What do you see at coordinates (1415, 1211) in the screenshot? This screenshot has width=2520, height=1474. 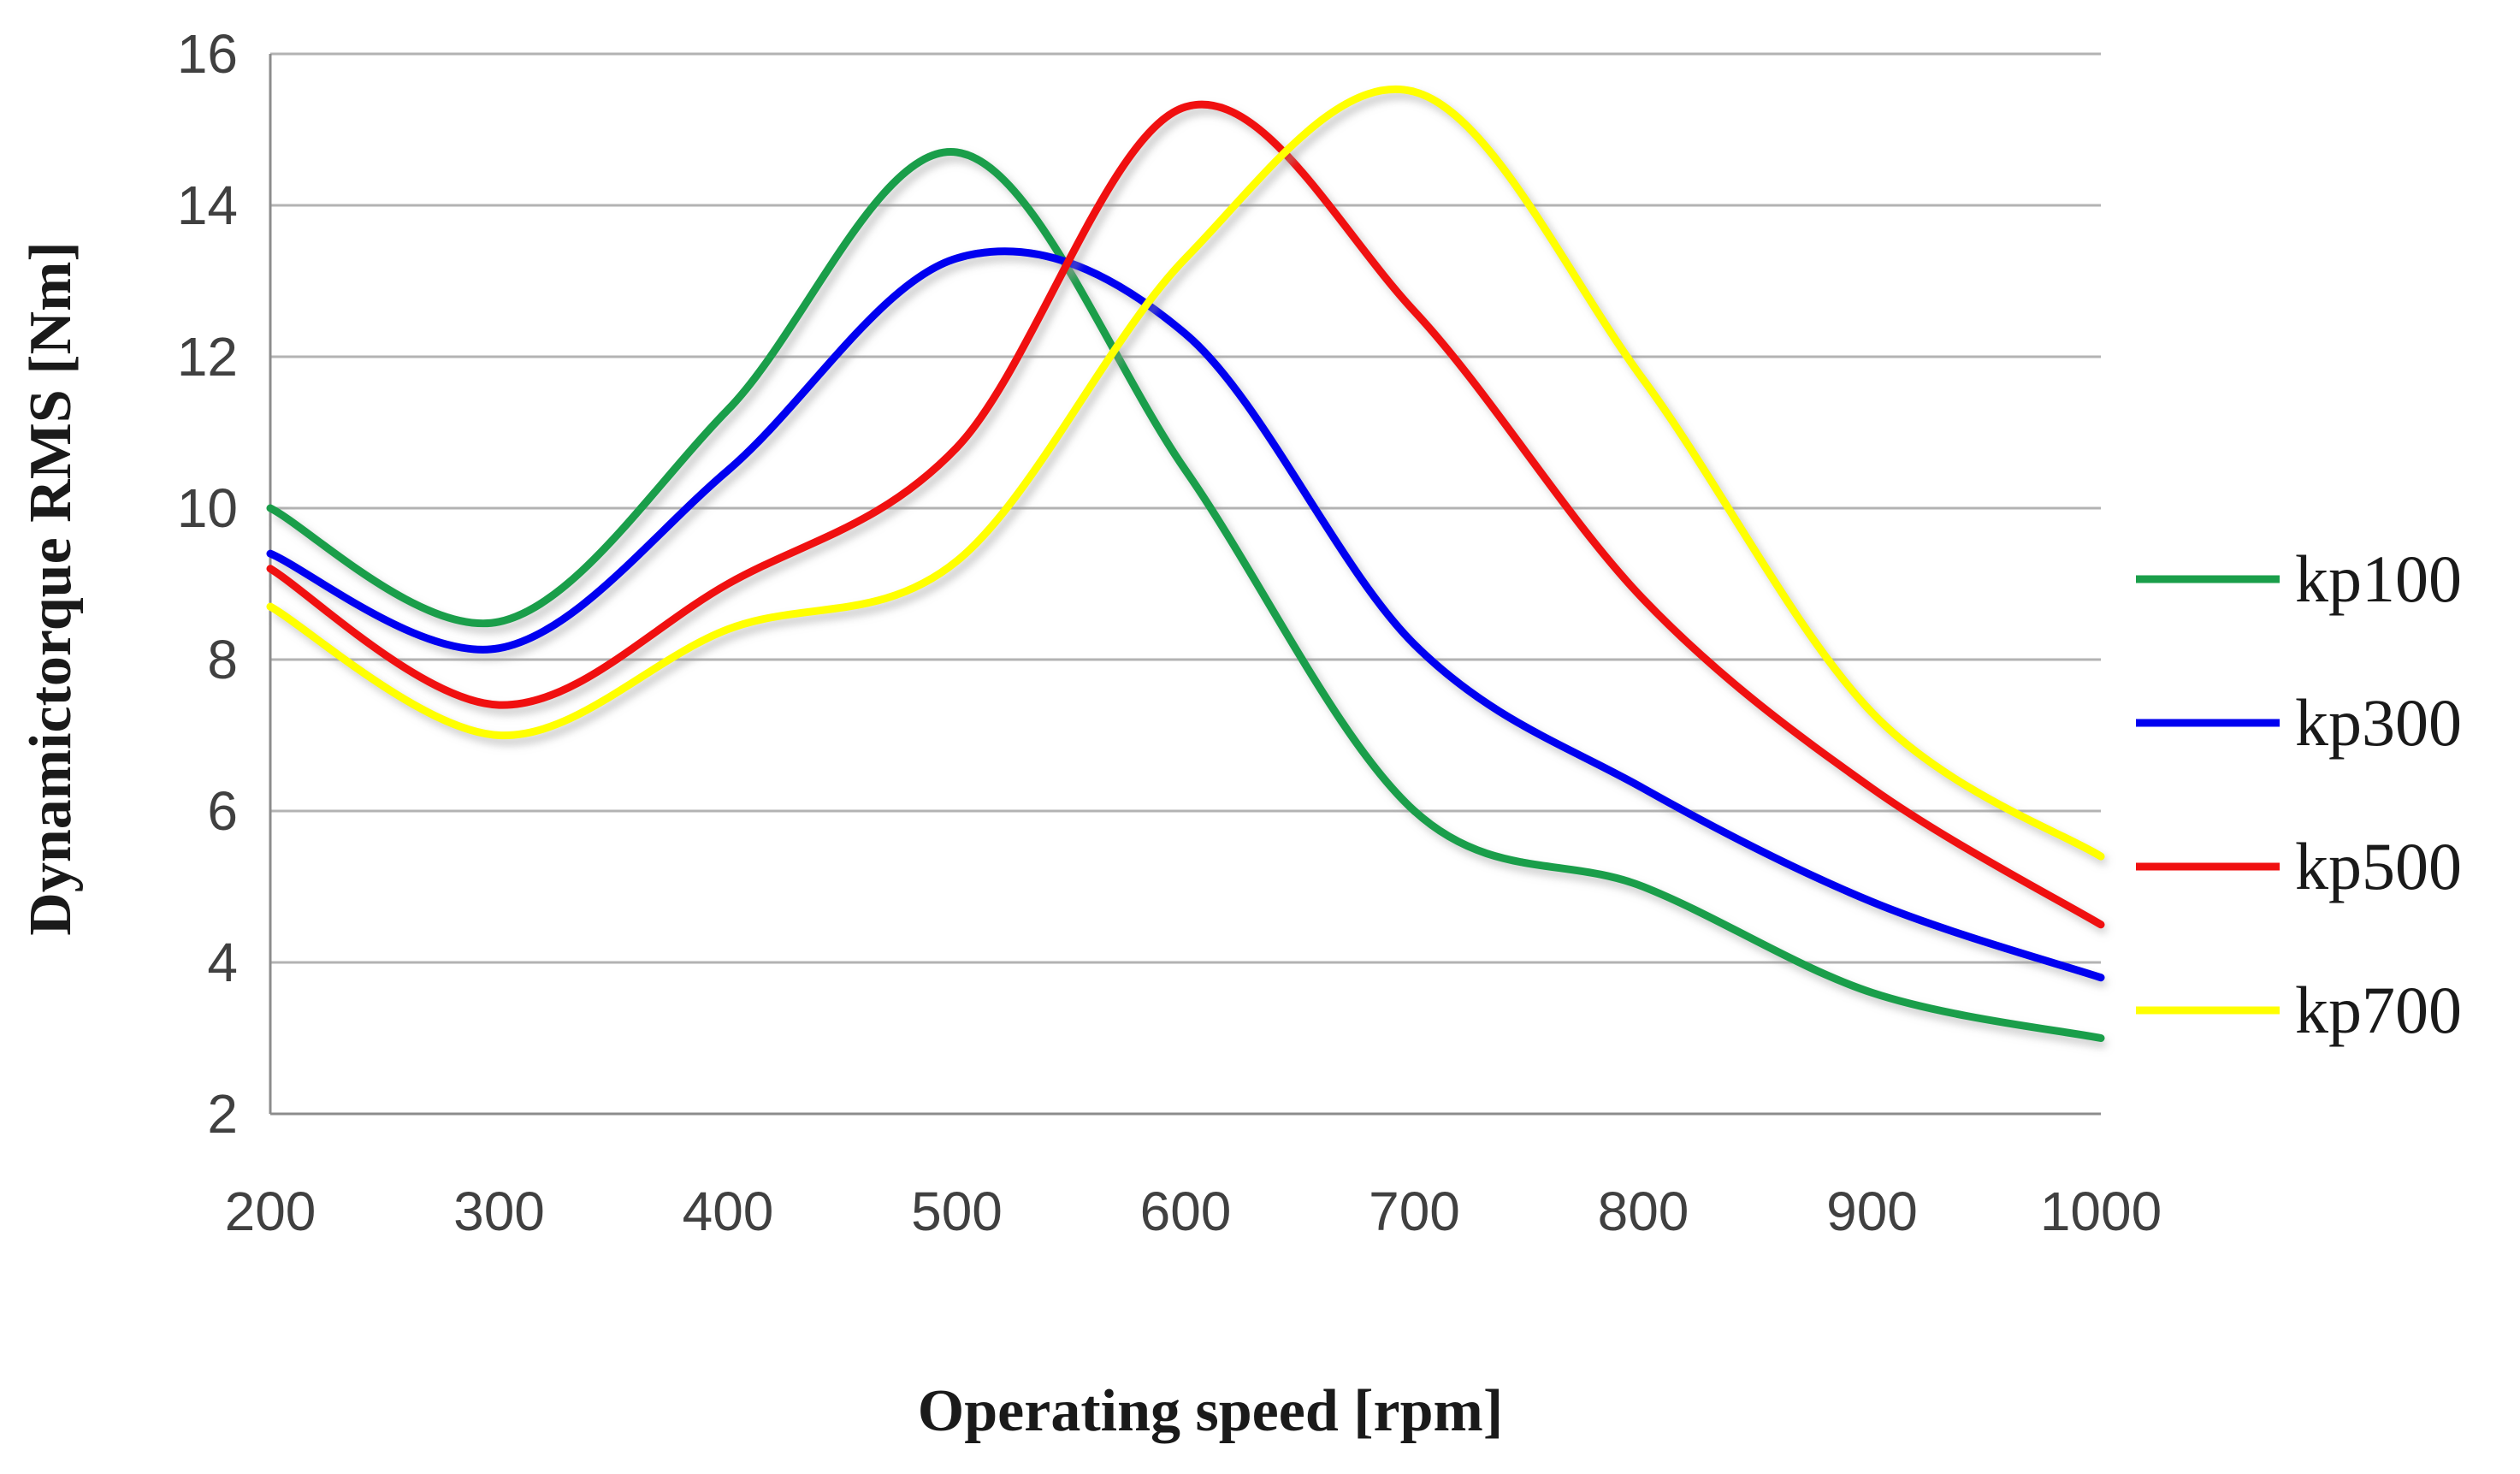 I see `x-tick-label: 700` at bounding box center [1415, 1211].